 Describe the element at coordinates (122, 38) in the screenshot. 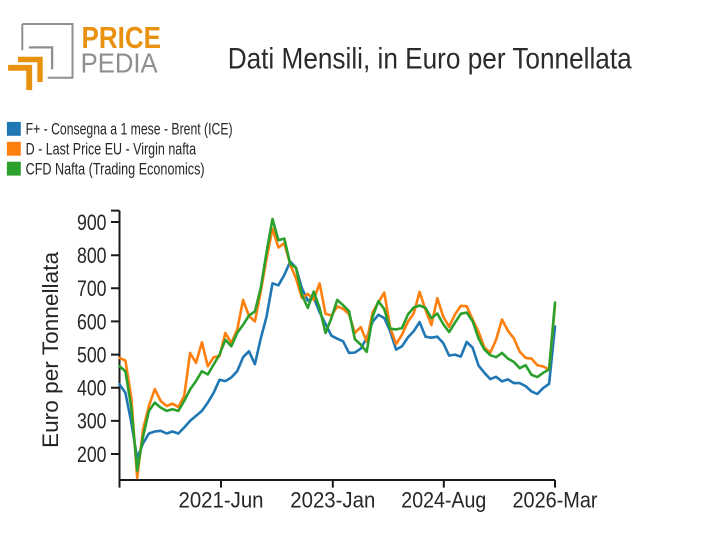

I see `svg-text: PRICE` at that location.